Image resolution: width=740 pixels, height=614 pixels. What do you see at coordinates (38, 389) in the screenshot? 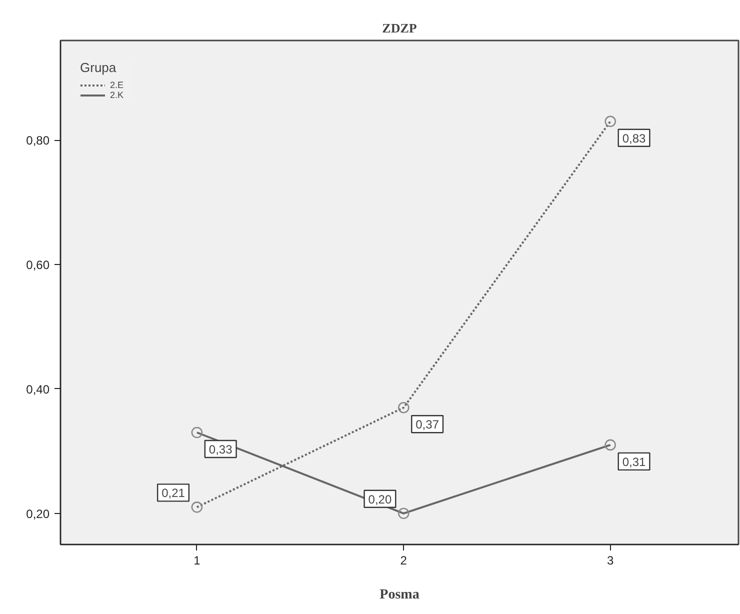
I see `y-tick-label: 0,40` at bounding box center [38, 389].